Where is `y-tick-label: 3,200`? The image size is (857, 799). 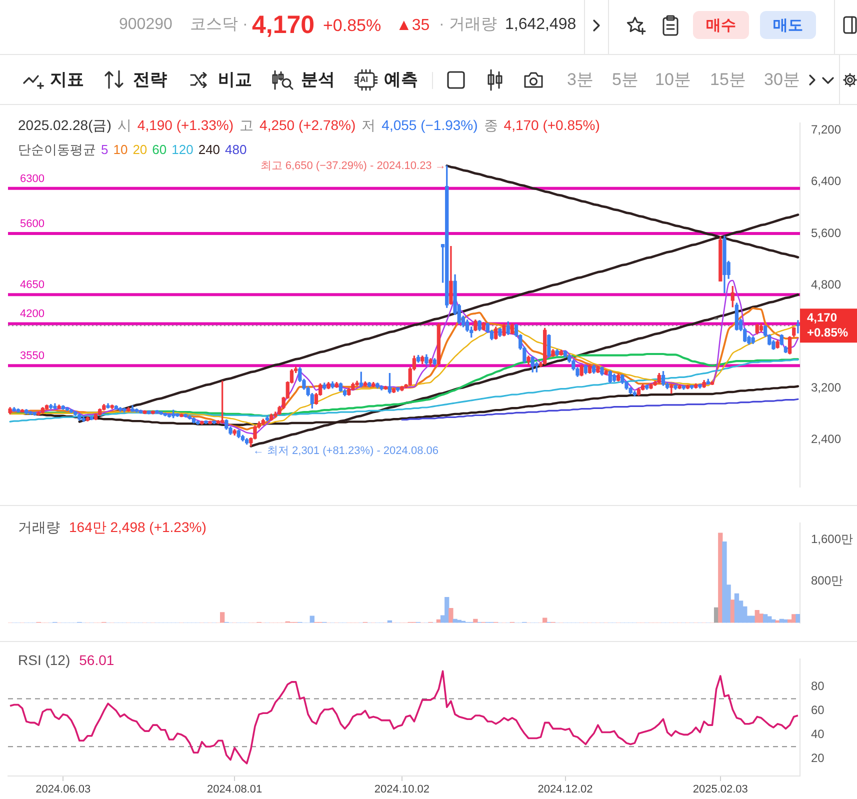
y-tick-label: 3,200 is located at coordinates (826, 387).